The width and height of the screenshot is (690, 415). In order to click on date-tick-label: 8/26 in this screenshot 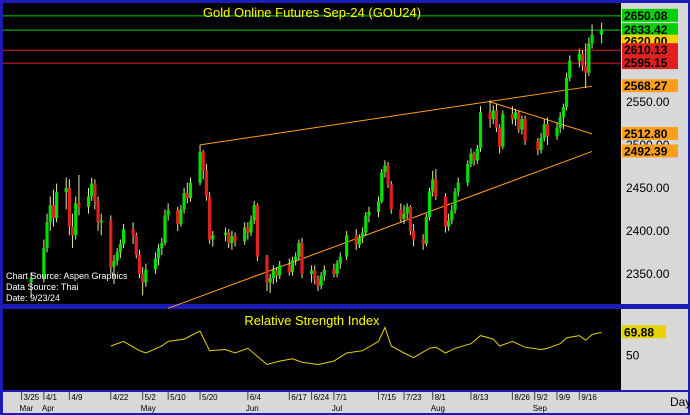, I will do `click(522, 397)`.